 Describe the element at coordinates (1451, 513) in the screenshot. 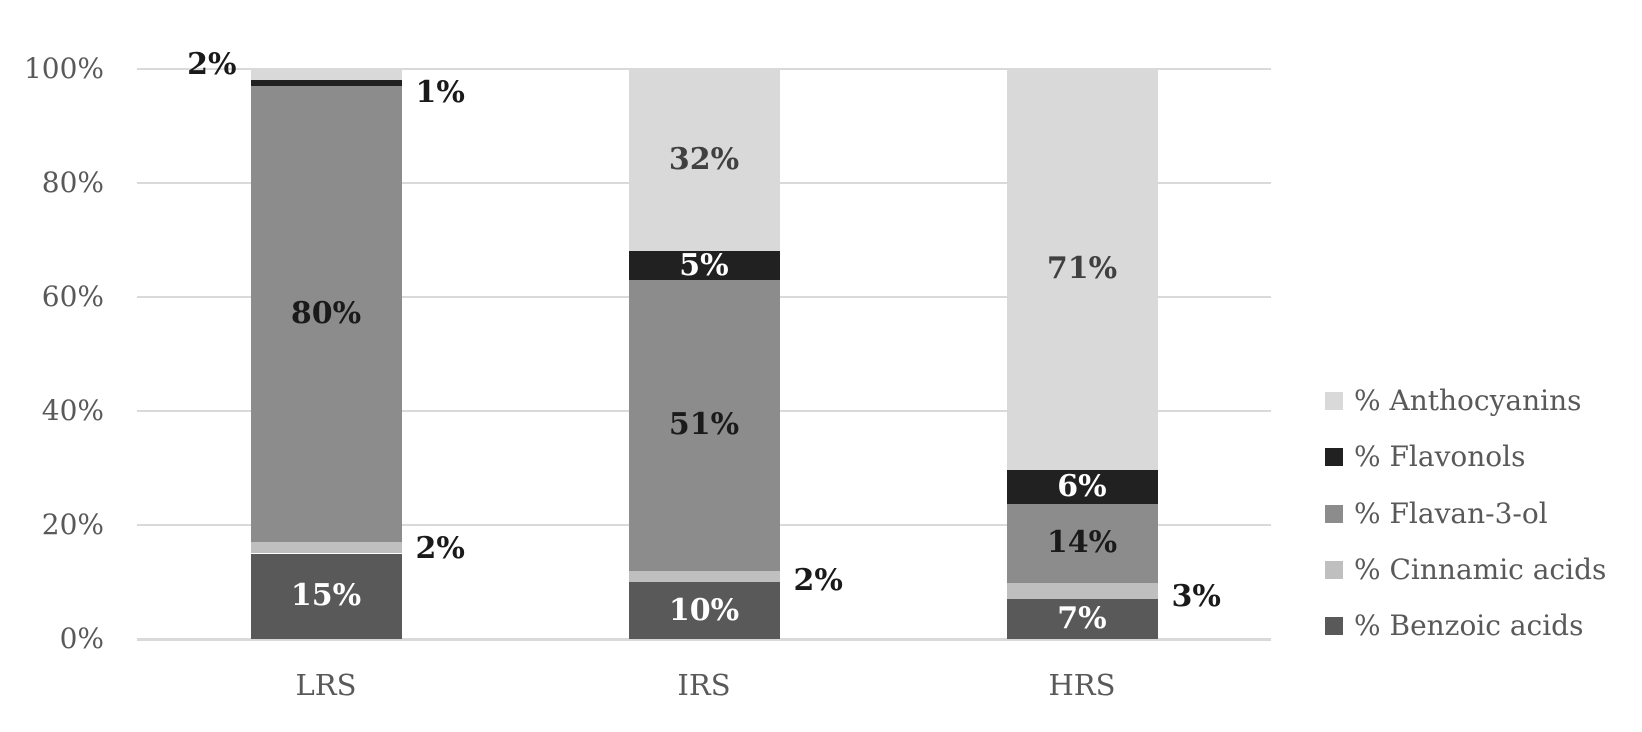

I see `legend-label: % Flavan-3-ol` at that location.